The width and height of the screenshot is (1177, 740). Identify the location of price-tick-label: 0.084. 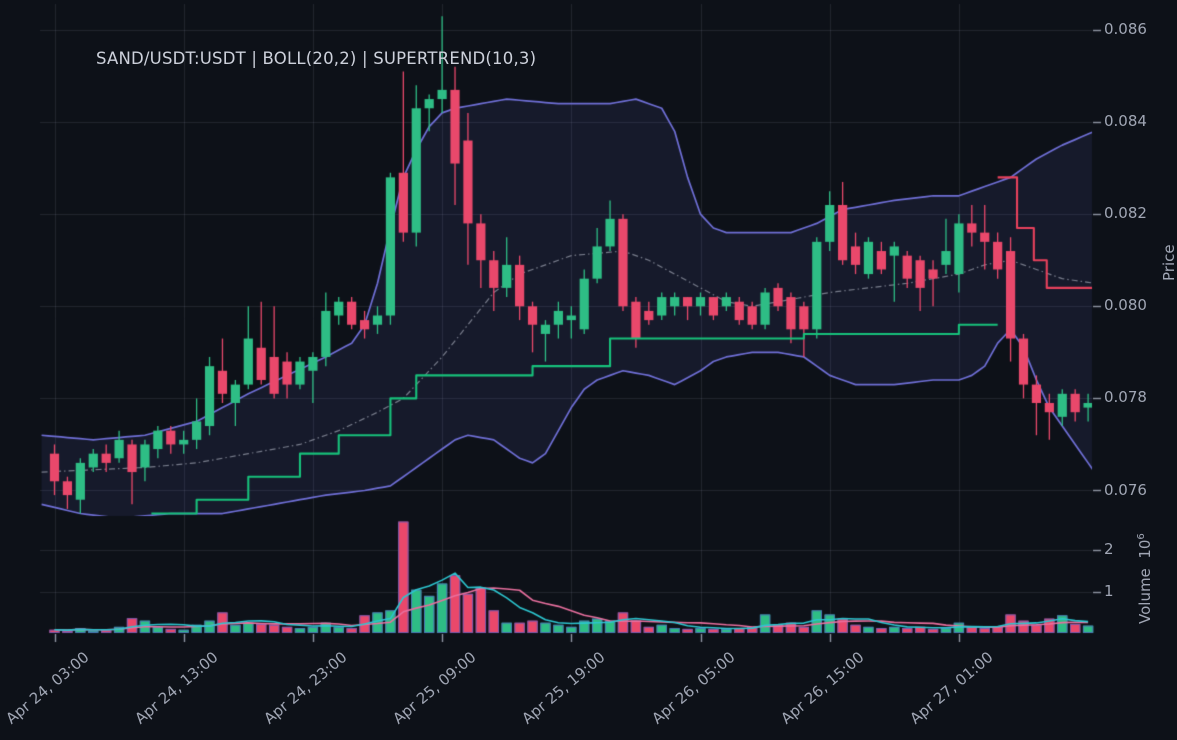
(1125, 121).